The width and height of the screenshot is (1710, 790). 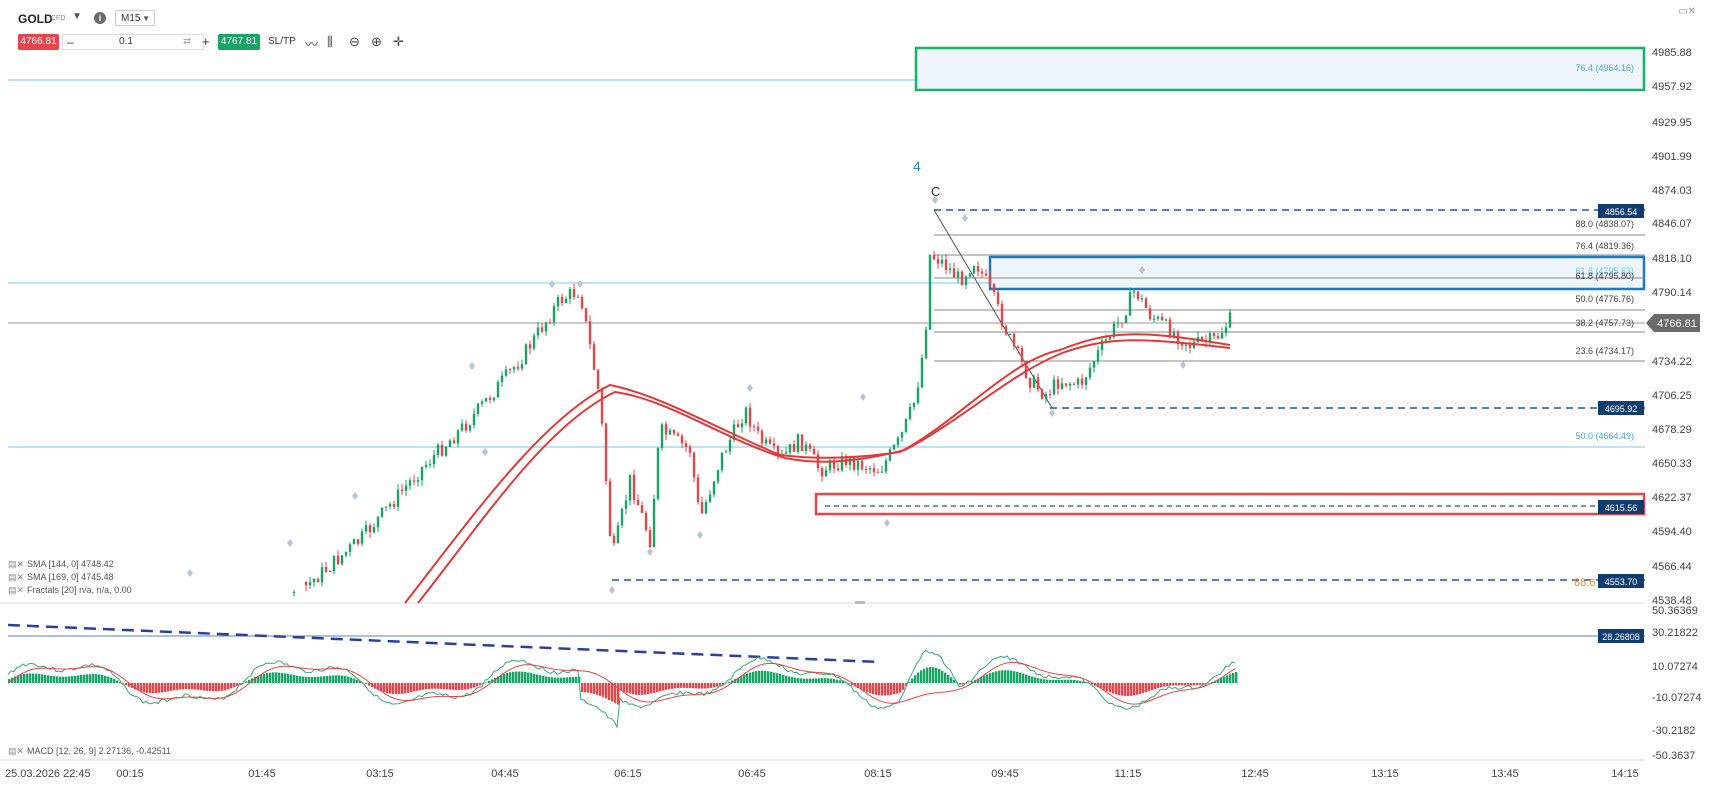 I want to click on candles-icon: ⫼, so click(x=330, y=41).